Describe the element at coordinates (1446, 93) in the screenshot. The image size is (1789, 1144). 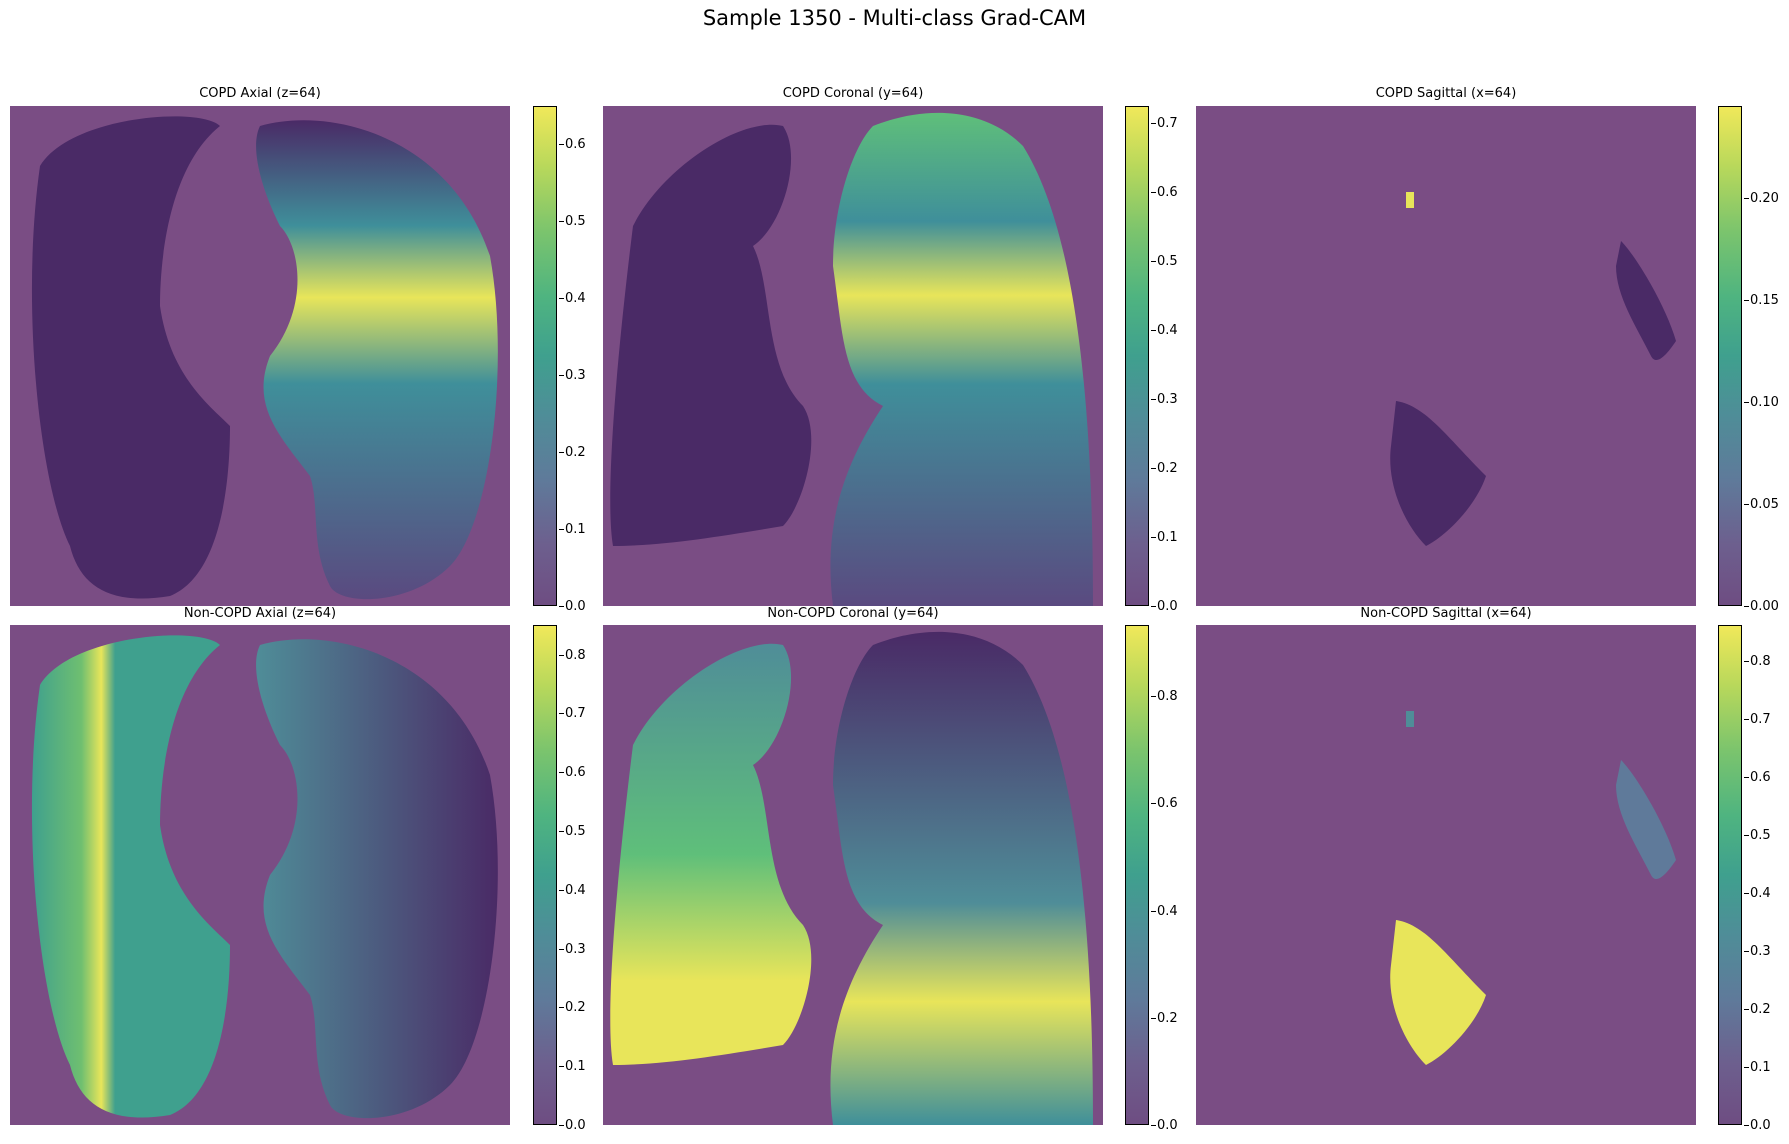
I see `panel-title-copd-sagittal: COPD Sagittal (x=64)` at that location.